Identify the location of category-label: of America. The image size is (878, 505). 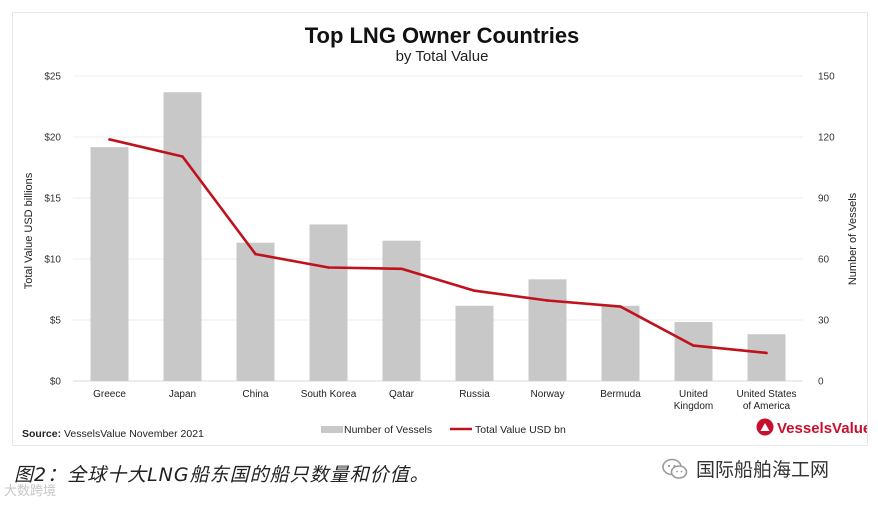
(767, 406).